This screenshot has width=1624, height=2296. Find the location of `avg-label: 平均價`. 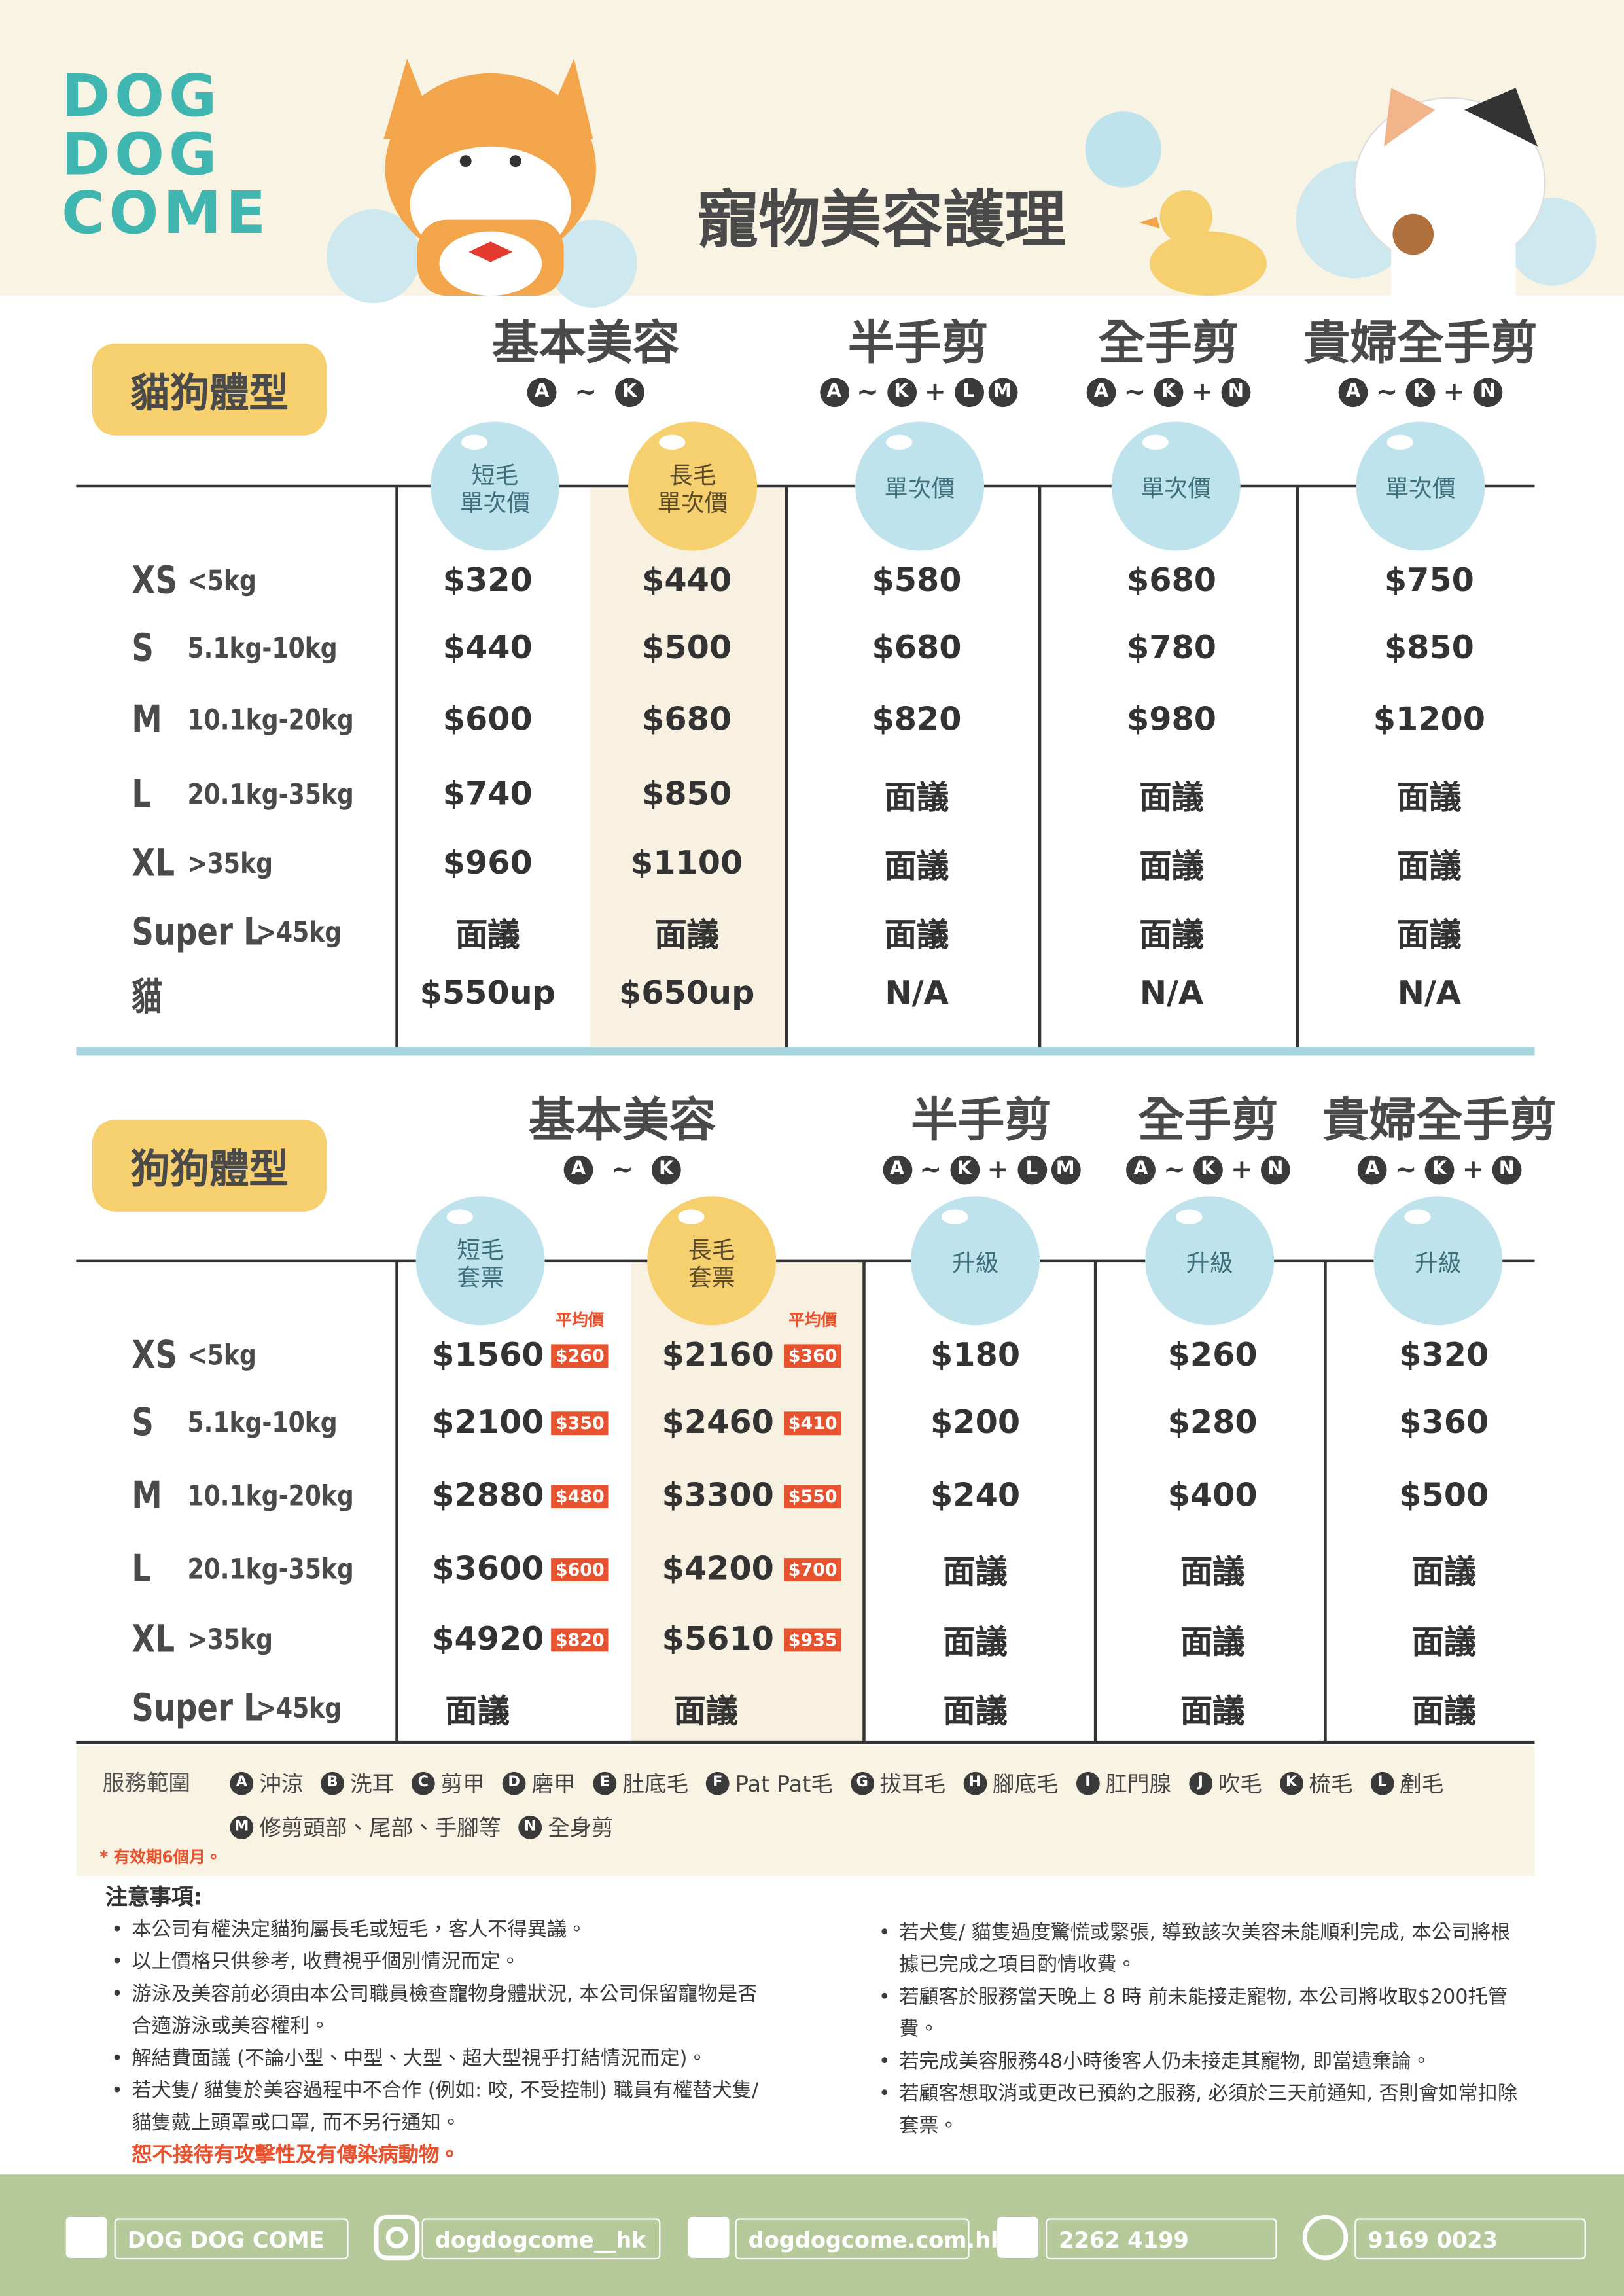

avg-label: 平均價 is located at coordinates (580, 1320).